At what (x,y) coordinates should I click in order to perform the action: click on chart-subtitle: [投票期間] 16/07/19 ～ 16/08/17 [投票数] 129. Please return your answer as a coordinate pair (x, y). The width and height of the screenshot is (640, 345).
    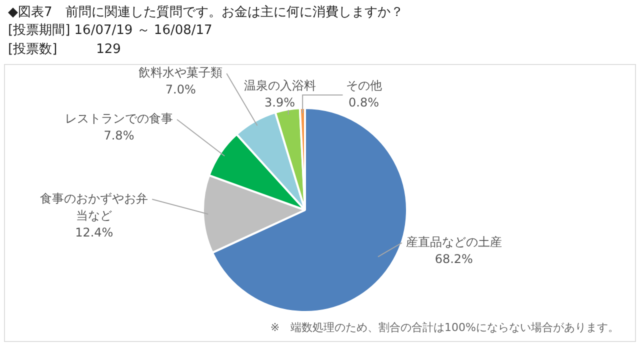
    Looking at the image, I should click on (110, 40).